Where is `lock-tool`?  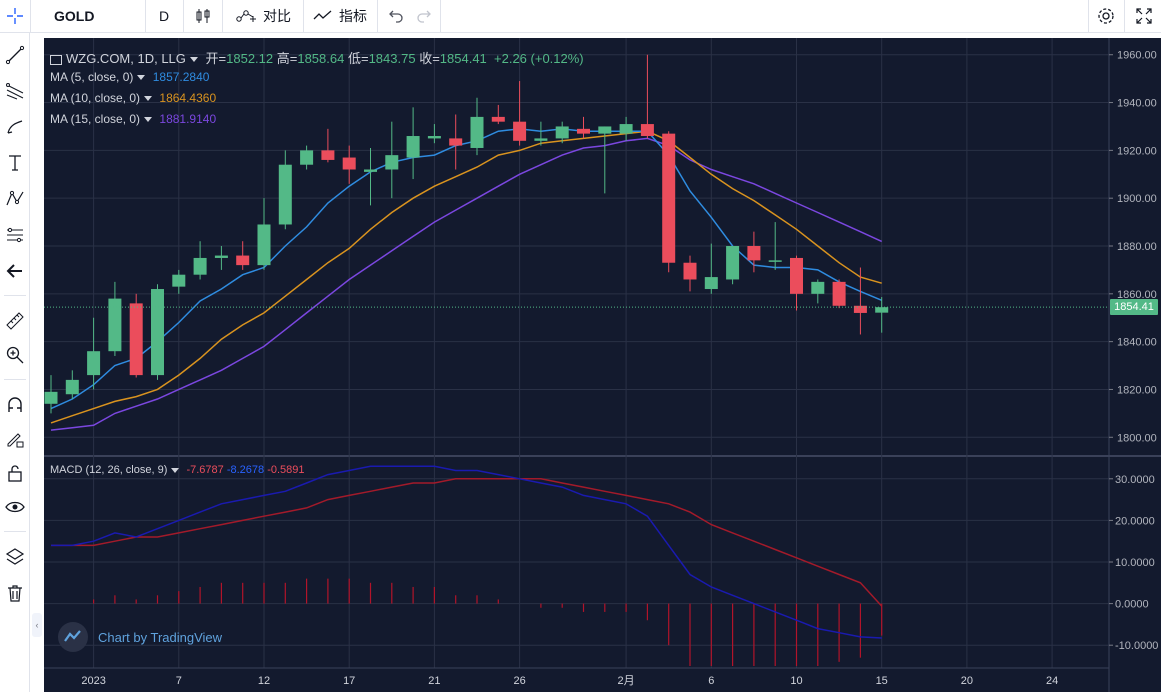
lock-tool is located at coordinates (15, 473).